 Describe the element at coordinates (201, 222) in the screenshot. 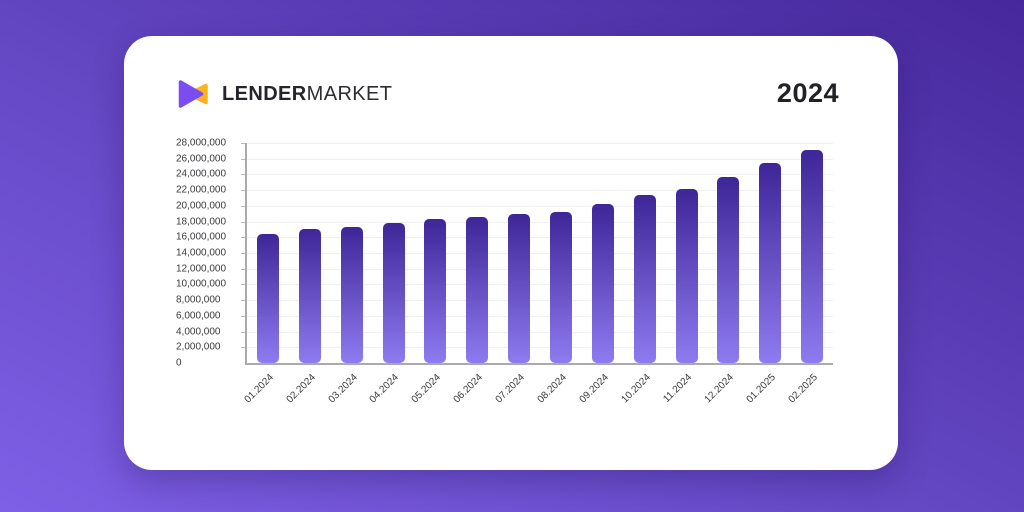

I see `y-axis-label: 18,000,000` at that location.